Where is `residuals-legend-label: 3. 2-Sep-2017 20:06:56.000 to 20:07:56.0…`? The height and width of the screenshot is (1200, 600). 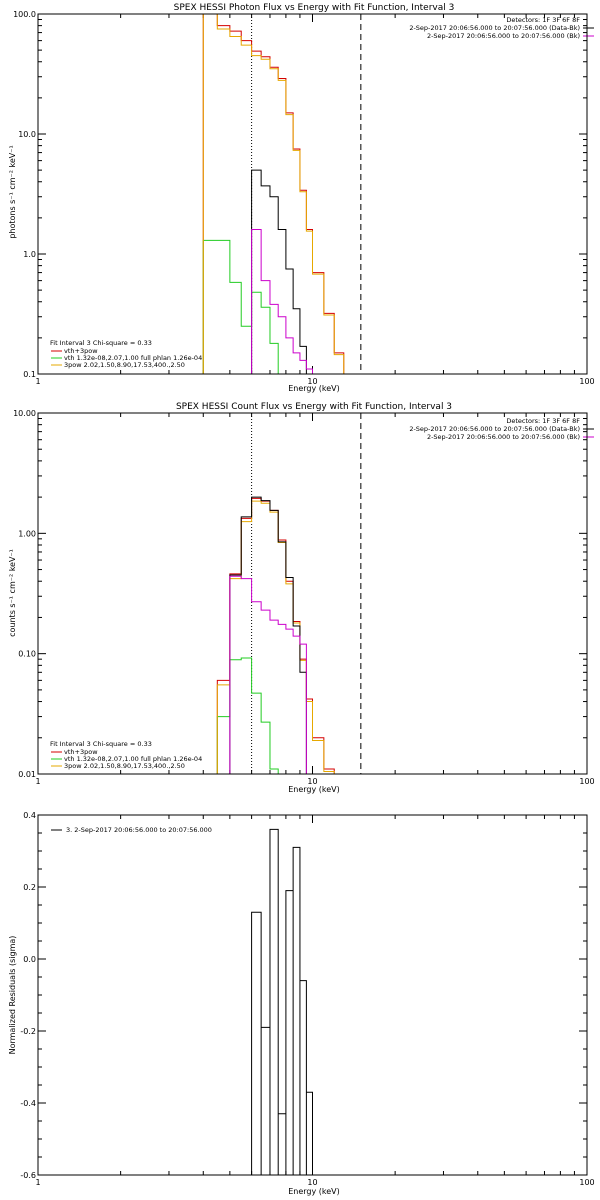
residuals-legend-label: 3. 2-Sep-2017 20:06:56.000 to 20:07:56.0… is located at coordinates (139, 830).